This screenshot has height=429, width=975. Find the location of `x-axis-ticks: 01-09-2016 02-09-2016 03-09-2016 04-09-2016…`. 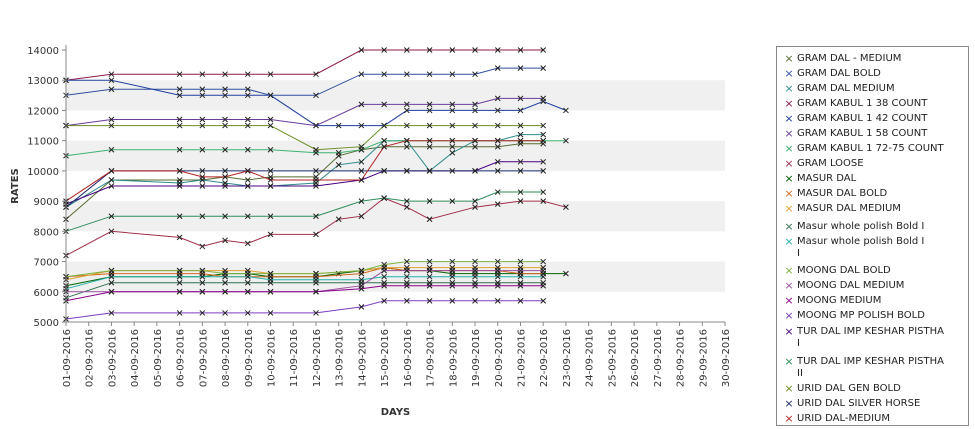

x-axis-ticks: 01-09-2016 02-09-2016 03-09-2016 04-09-2016… is located at coordinates (397, 354).